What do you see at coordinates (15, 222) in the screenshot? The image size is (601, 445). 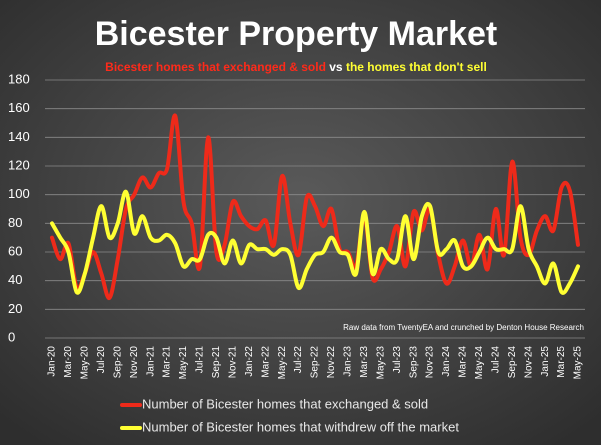 I see `y-tick-label: 80` at bounding box center [15, 222].